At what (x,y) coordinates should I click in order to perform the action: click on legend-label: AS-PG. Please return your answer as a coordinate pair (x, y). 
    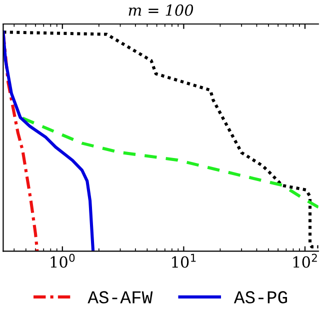
    Looking at the image, I should click on (260, 297).